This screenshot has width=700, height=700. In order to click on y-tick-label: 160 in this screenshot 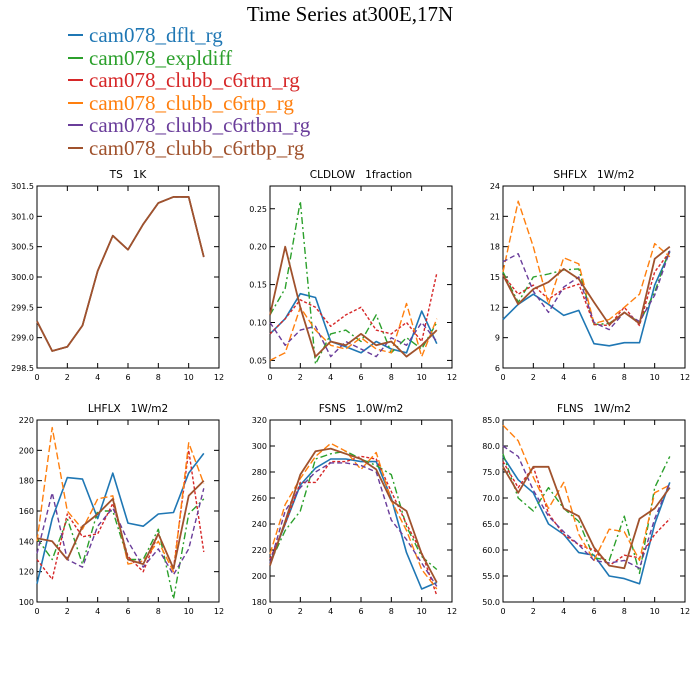, I will do `click(26, 511)`.